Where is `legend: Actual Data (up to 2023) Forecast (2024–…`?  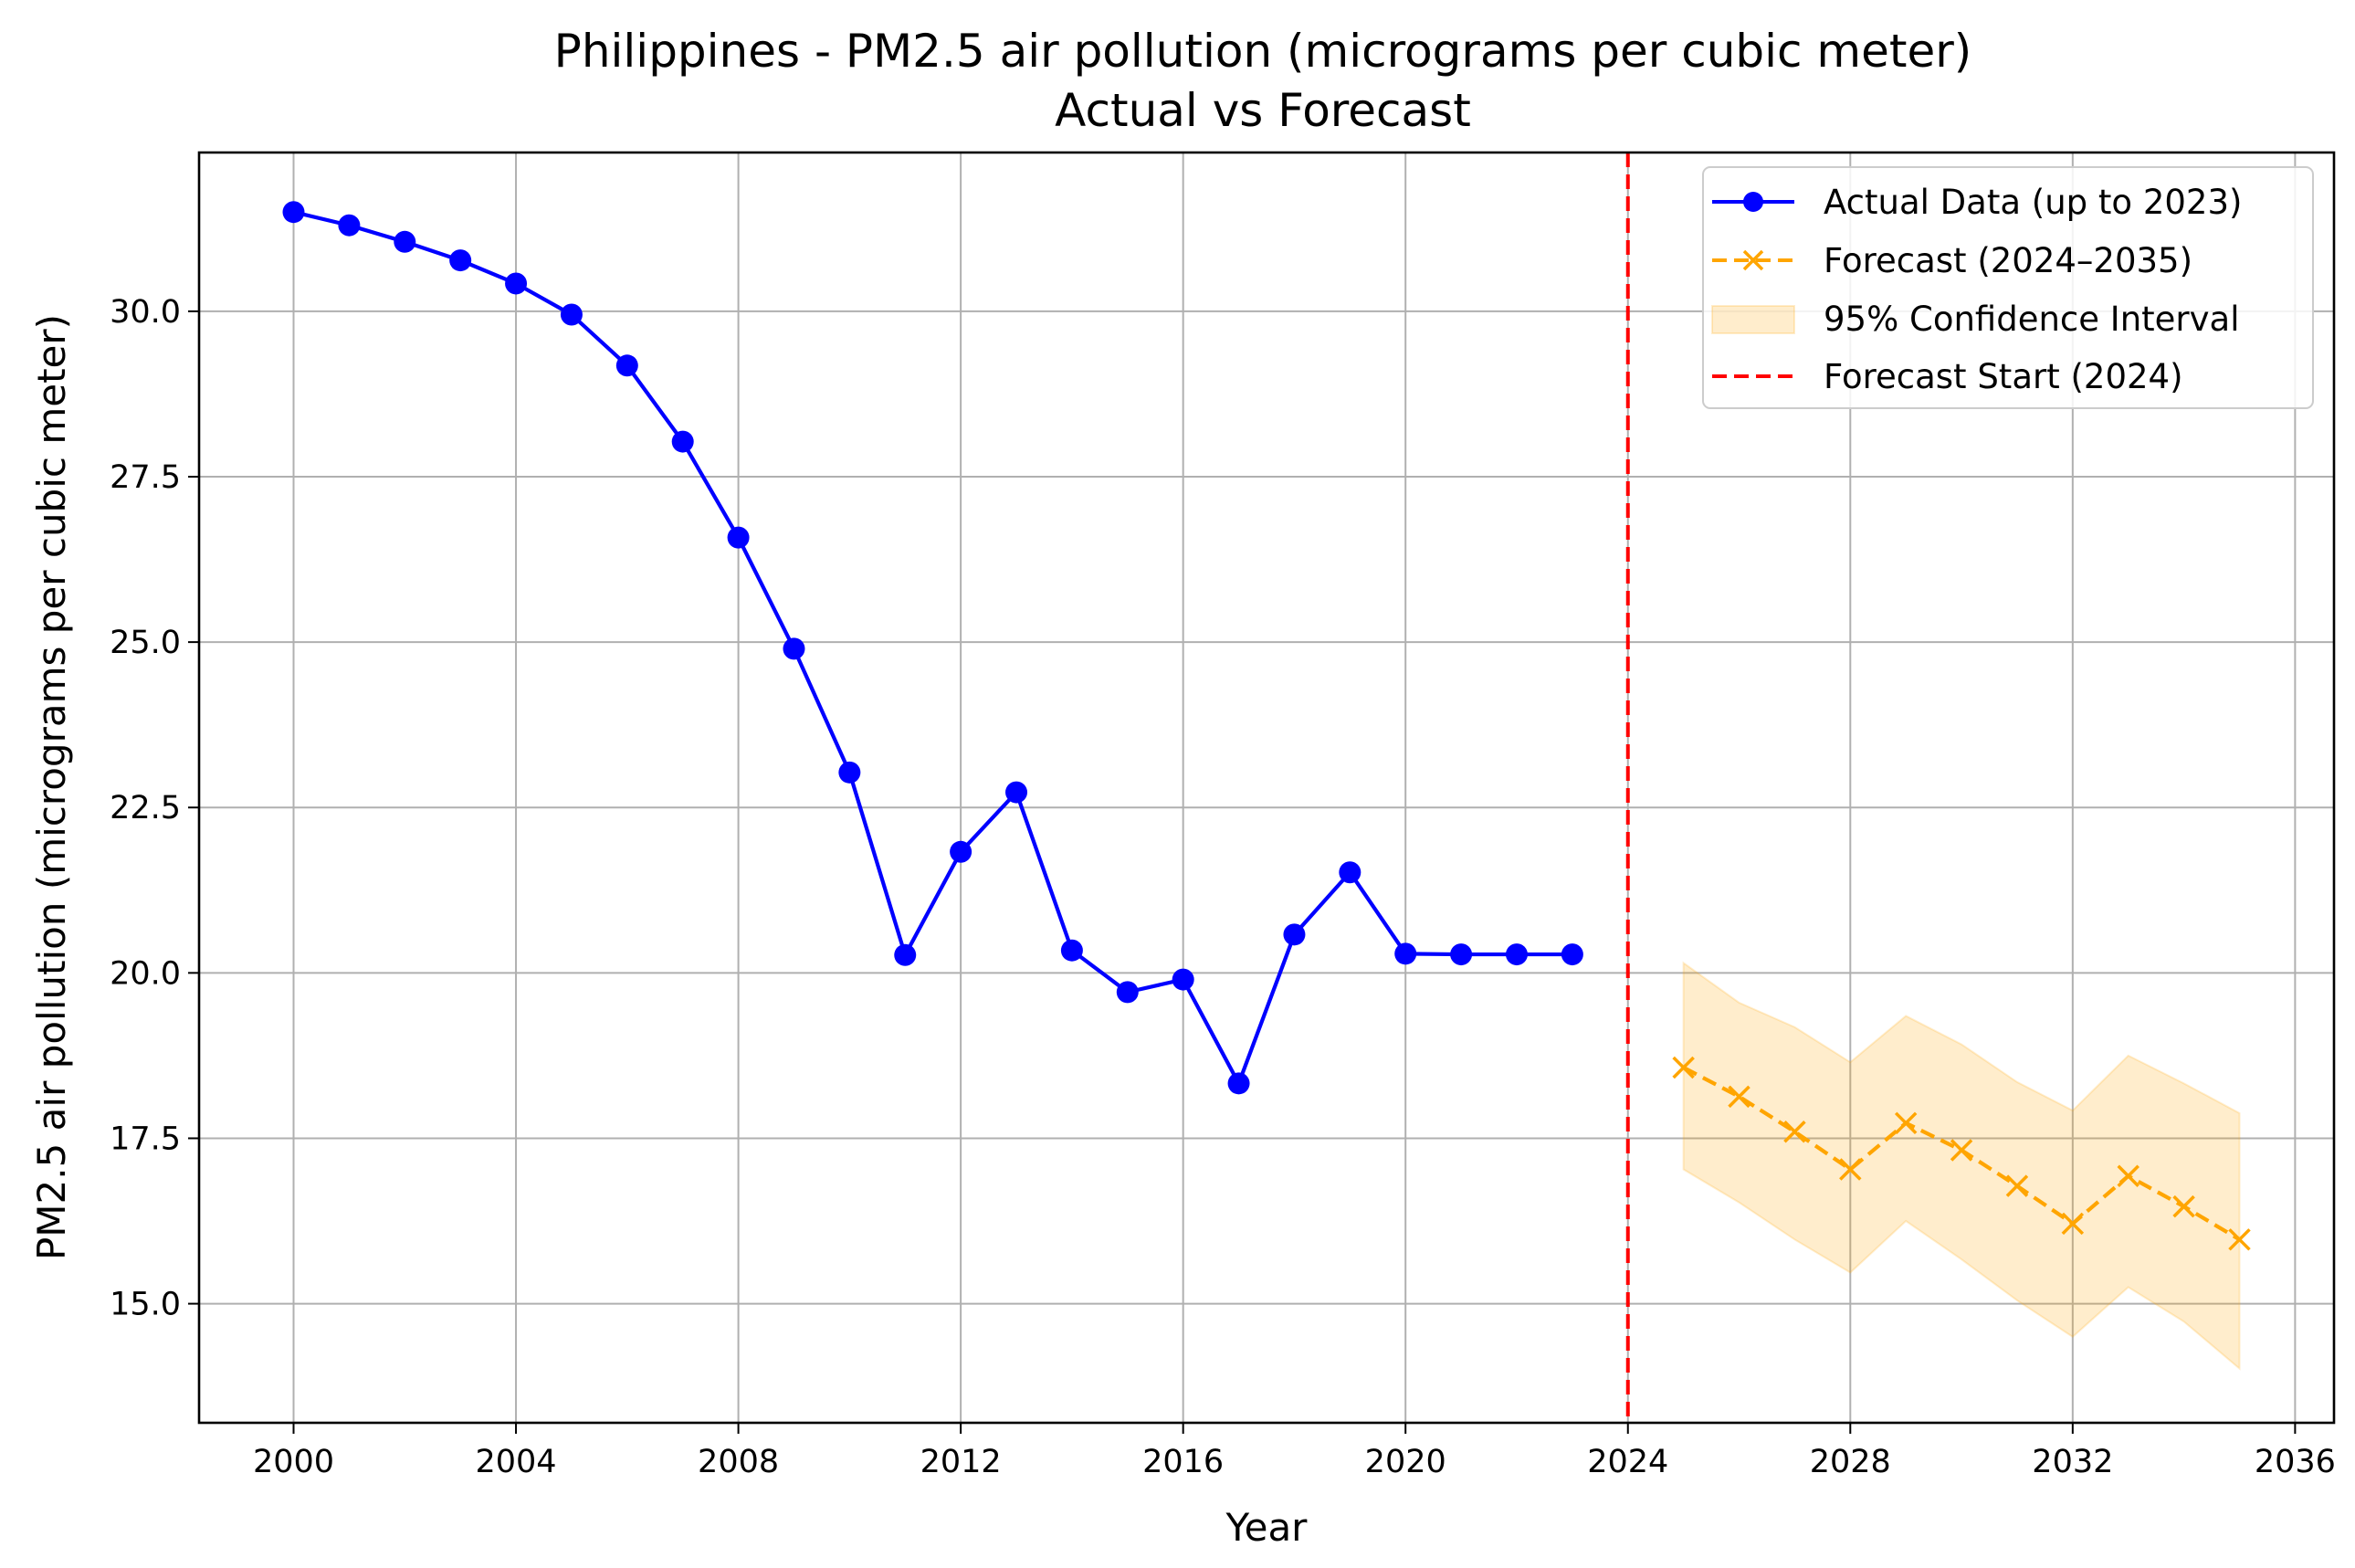 legend: Actual Data (up to 2023) Forecast (2024–… is located at coordinates (2008, 287).